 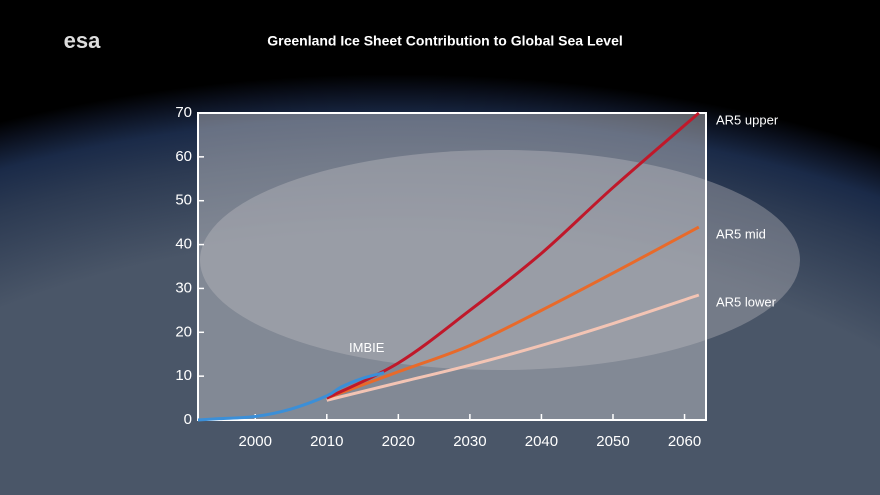 I want to click on x-tick-label: 2050, so click(x=612, y=441).